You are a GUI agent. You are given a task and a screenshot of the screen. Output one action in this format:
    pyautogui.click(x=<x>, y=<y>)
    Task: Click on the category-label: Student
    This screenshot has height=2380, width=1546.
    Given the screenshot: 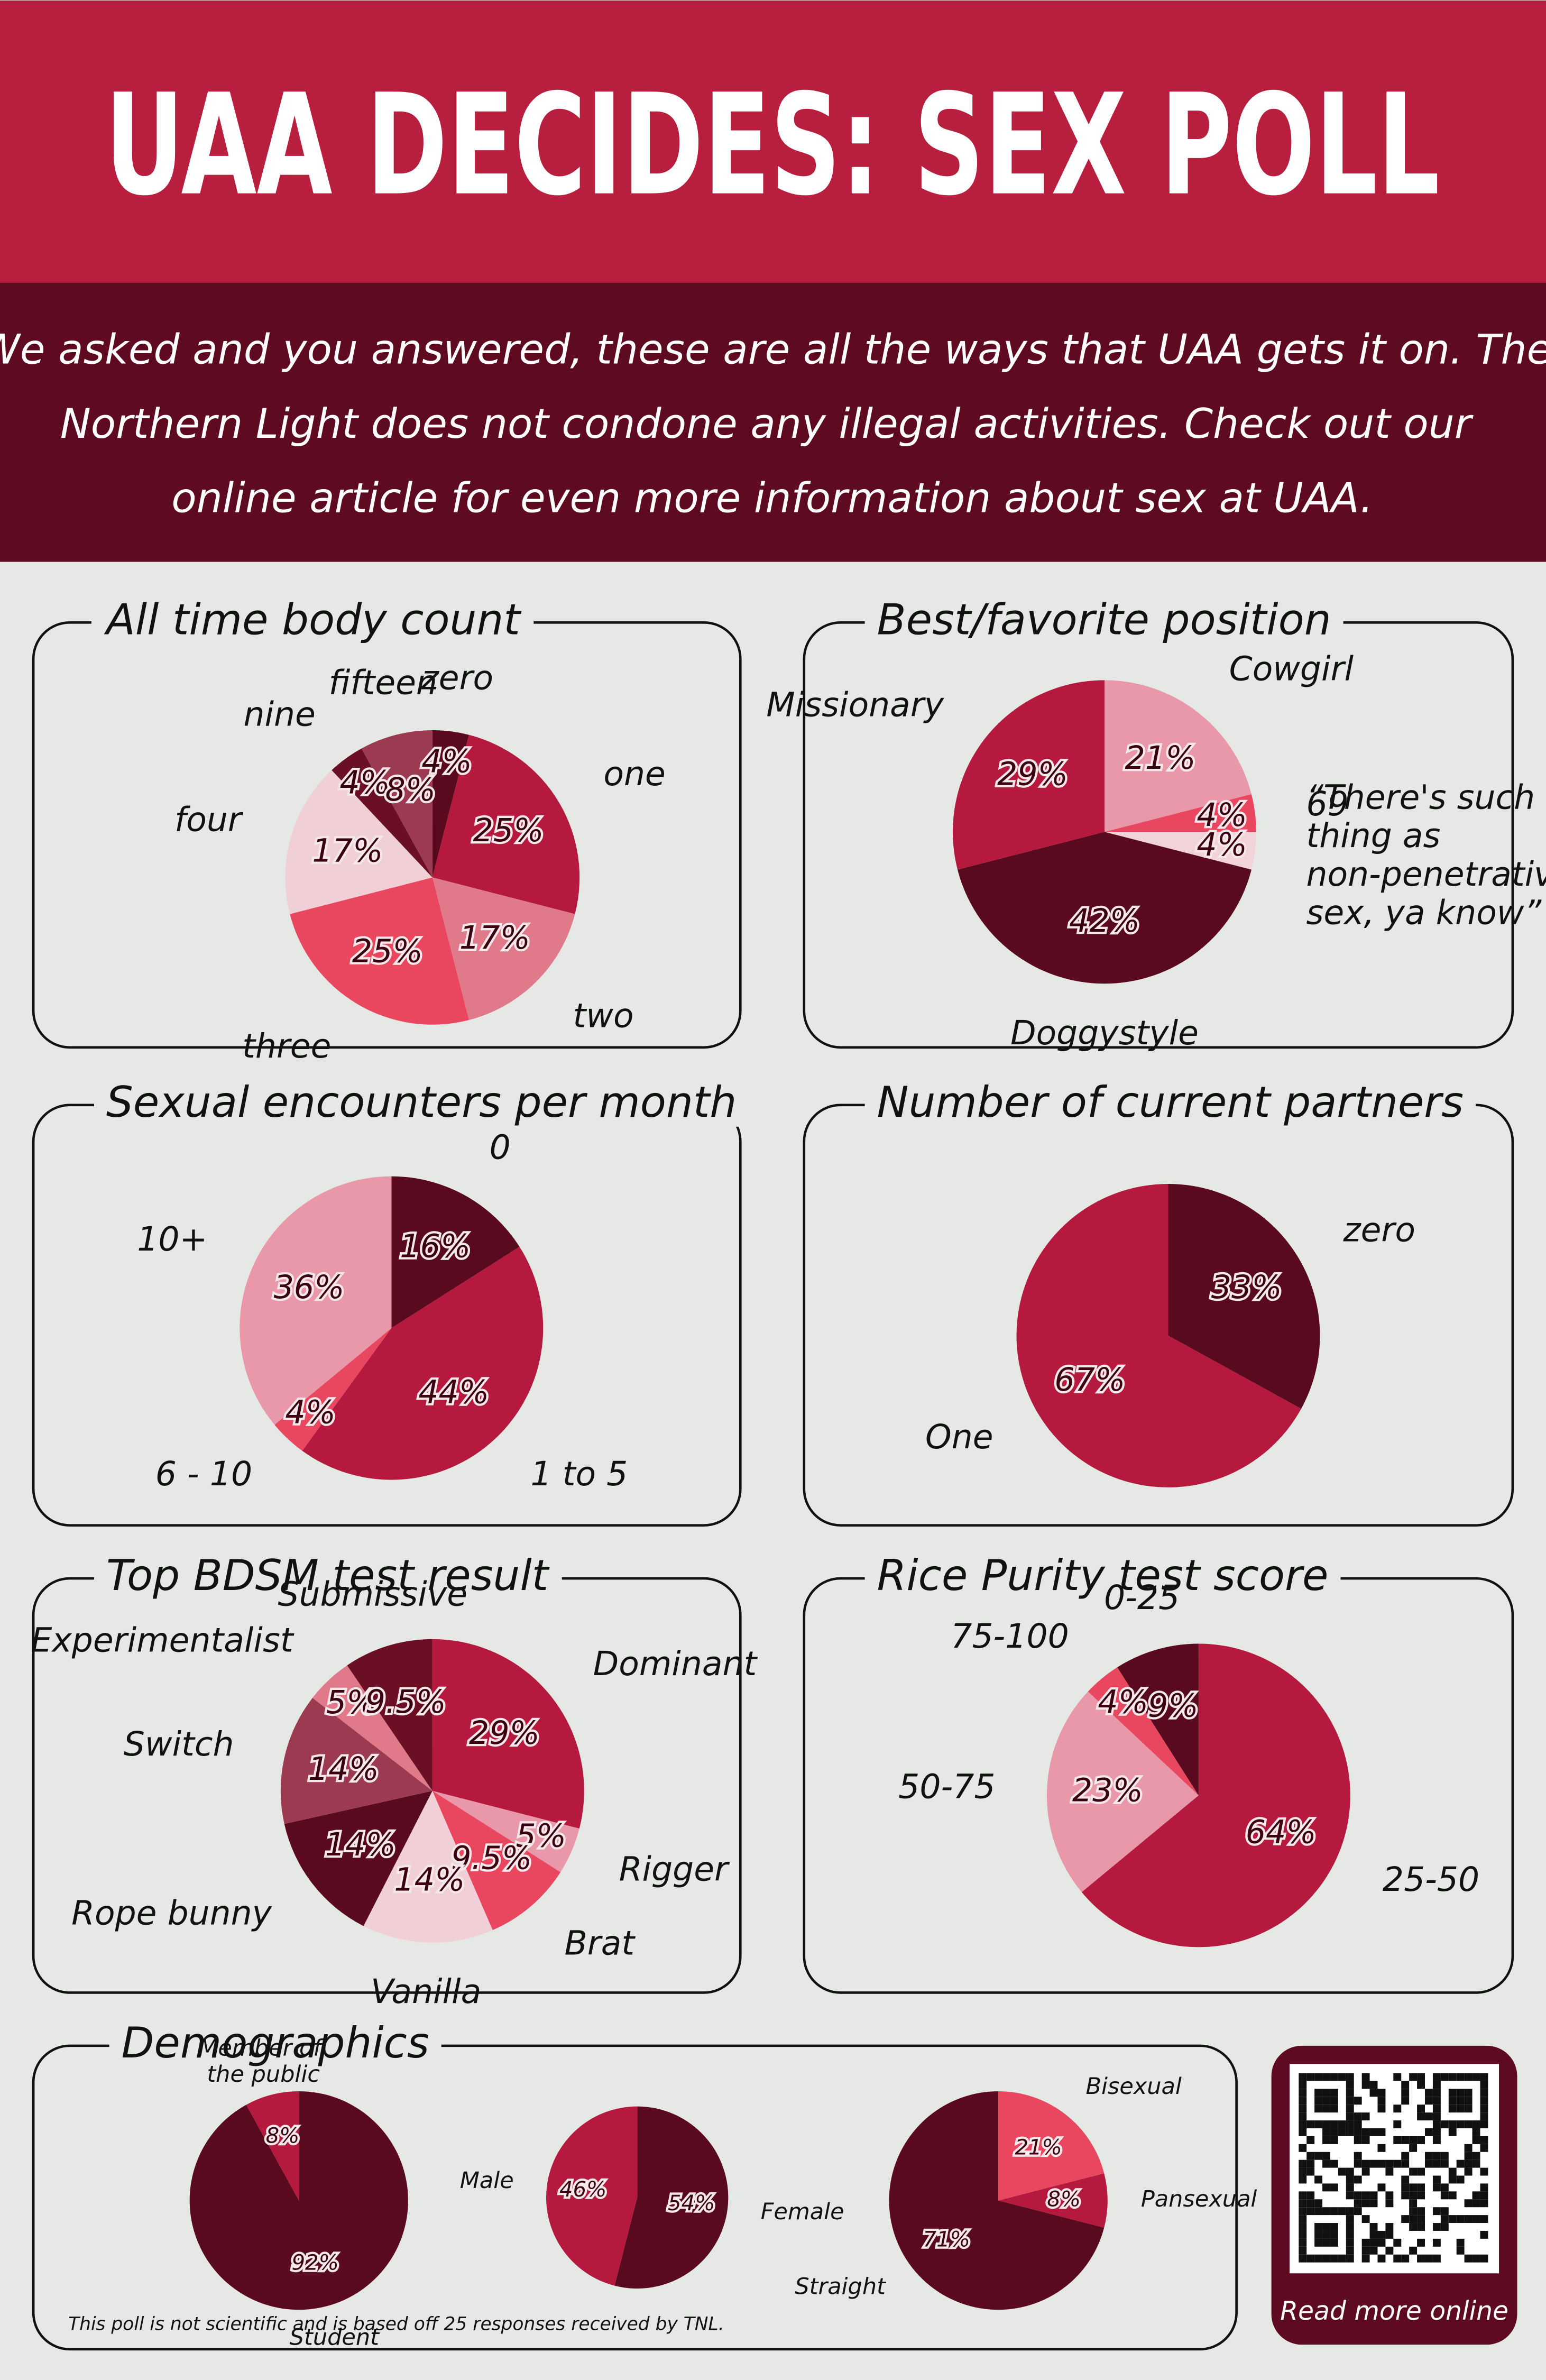 What is the action you would take?
    pyautogui.click(x=335, y=2337)
    